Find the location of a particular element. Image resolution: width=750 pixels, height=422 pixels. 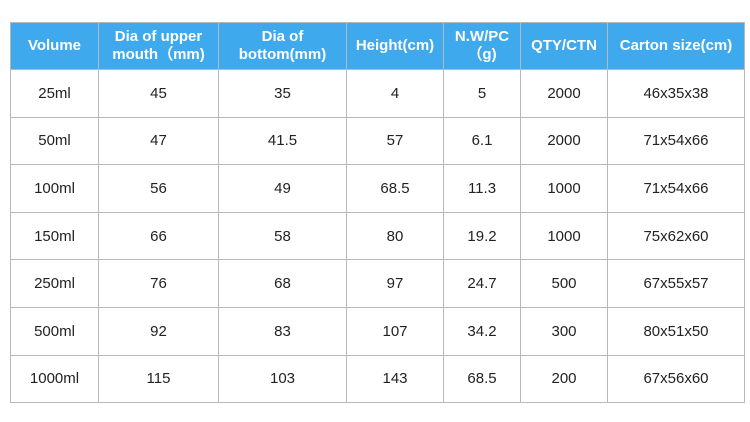

header-text: QTY/CTN is located at coordinates (564, 45).